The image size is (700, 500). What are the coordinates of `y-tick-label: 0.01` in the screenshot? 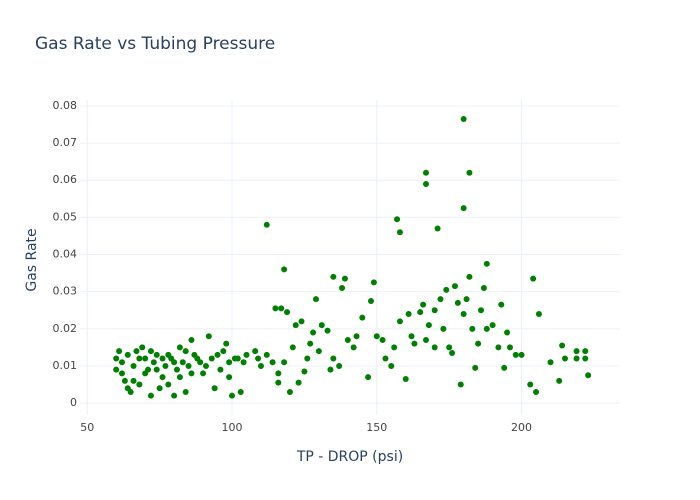 It's located at (65, 365).